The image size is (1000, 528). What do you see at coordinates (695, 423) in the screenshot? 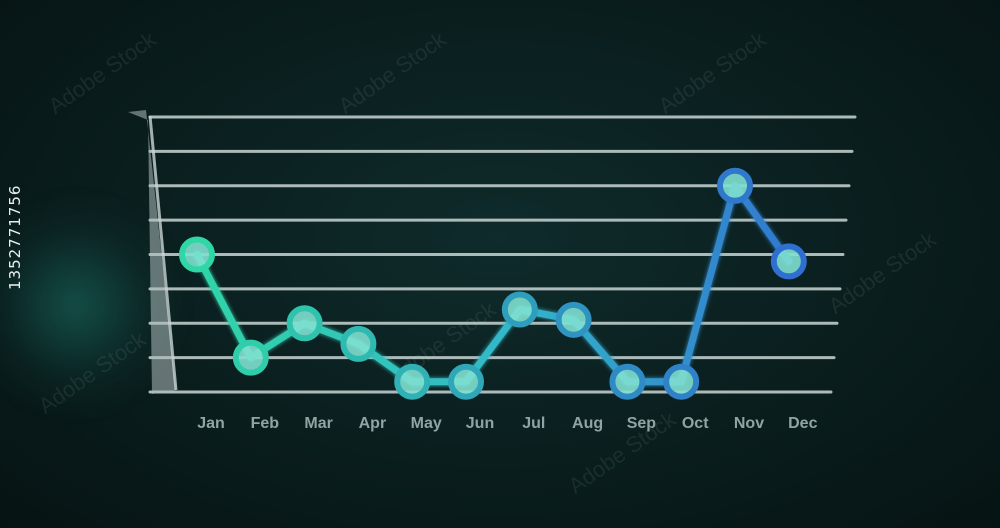
I see `x-tick-label-oct: Oct` at bounding box center [695, 423].